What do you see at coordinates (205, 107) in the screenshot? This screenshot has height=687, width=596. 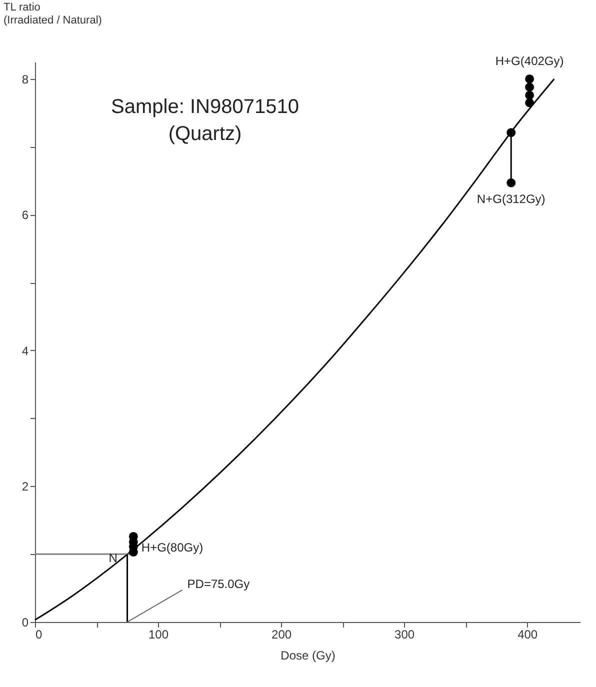 I see `text: Sample: IN98071510` at bounding box center [205, 107].